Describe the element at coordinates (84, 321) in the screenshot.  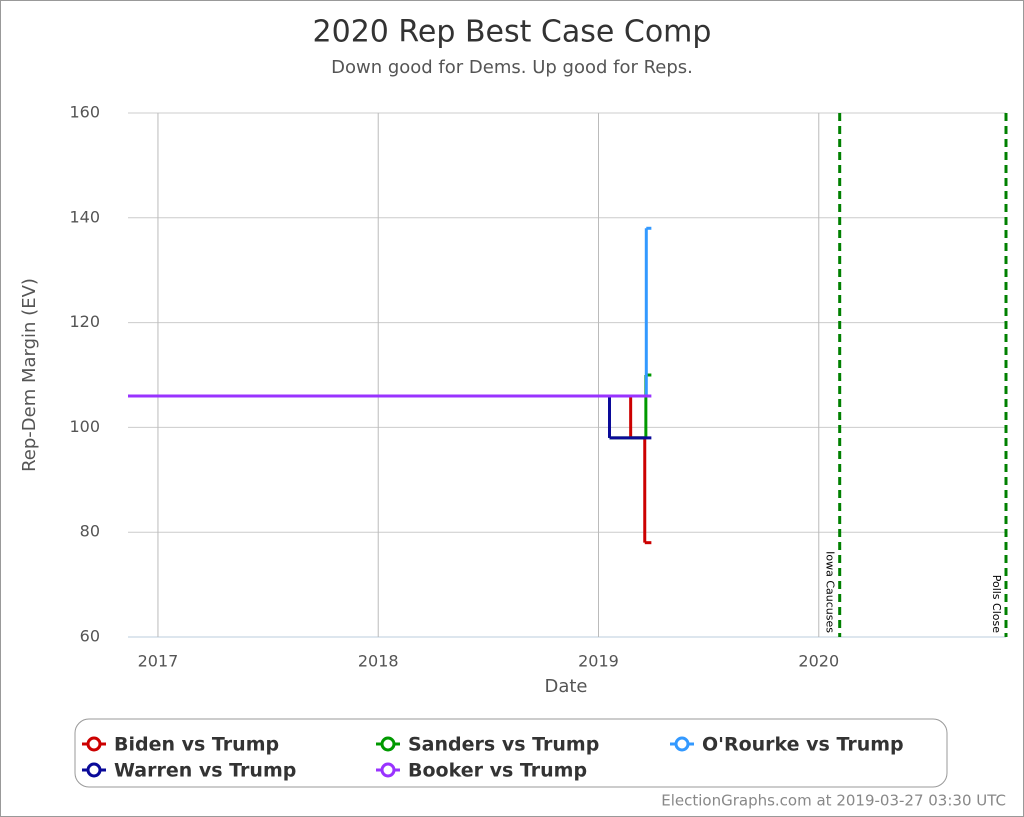
I see `y-tick-label: 120` at that location.